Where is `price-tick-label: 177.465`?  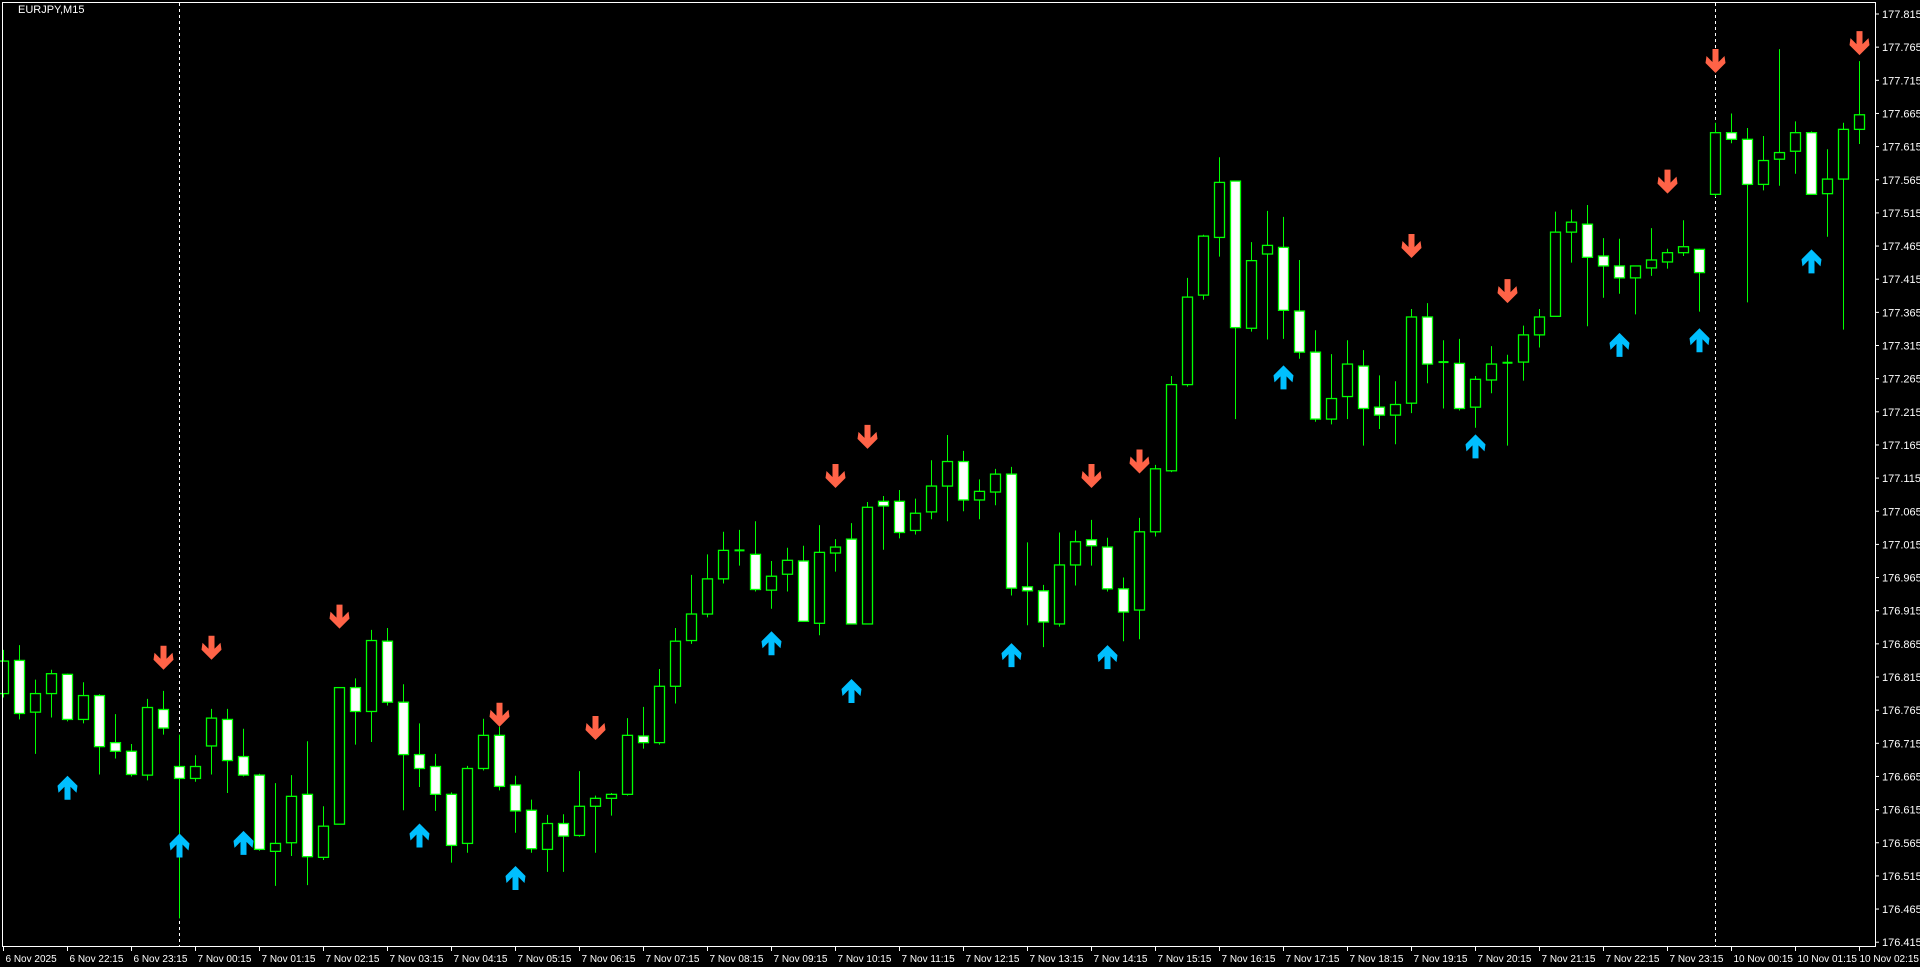 price-tick-label: 177.465 is located at coordinates (1901, 247).